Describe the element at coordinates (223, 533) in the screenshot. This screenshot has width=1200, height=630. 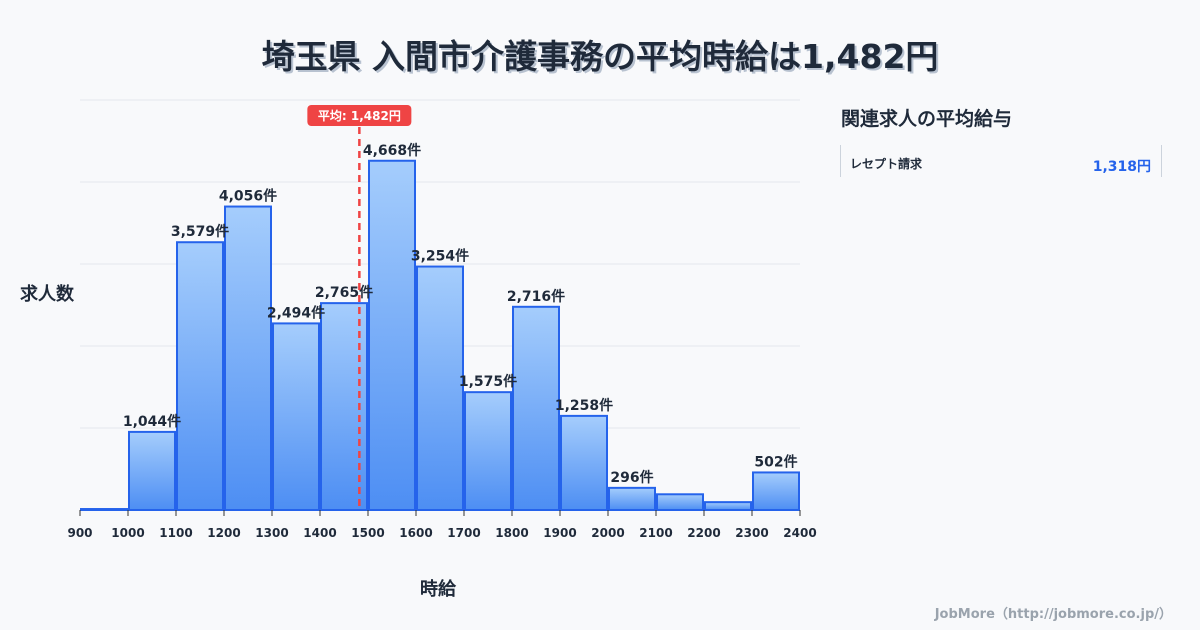
I see `x-tick-label: 1200` at that location.